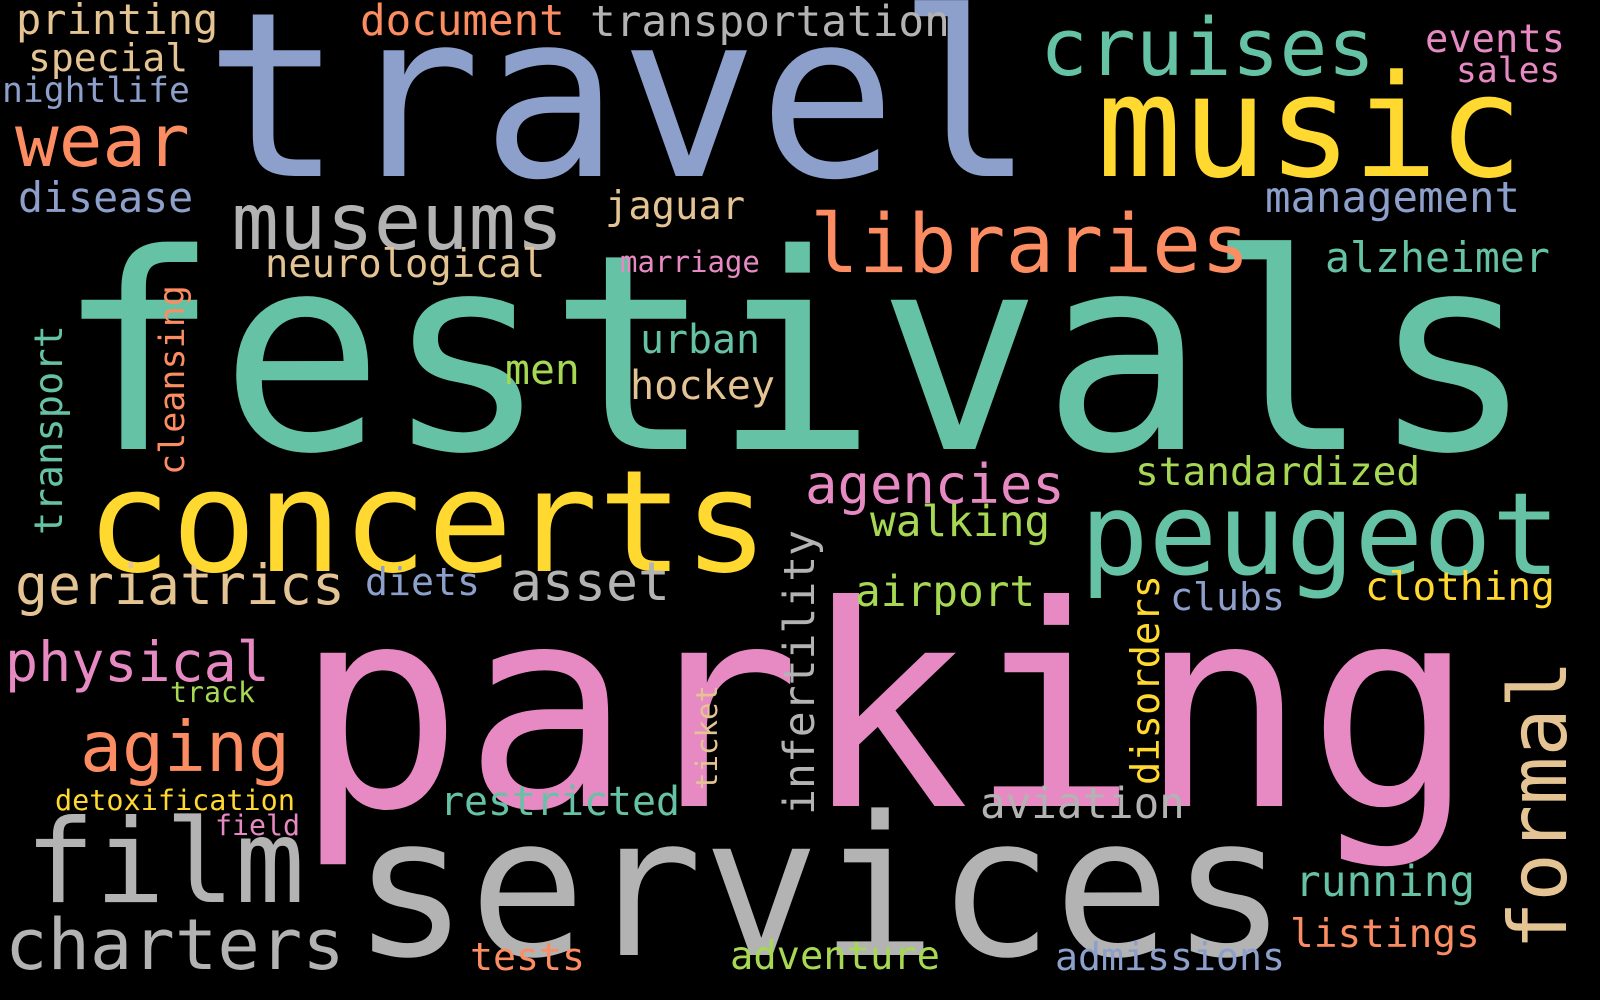  I want to click on word-physical: physical, so click(137, 662).